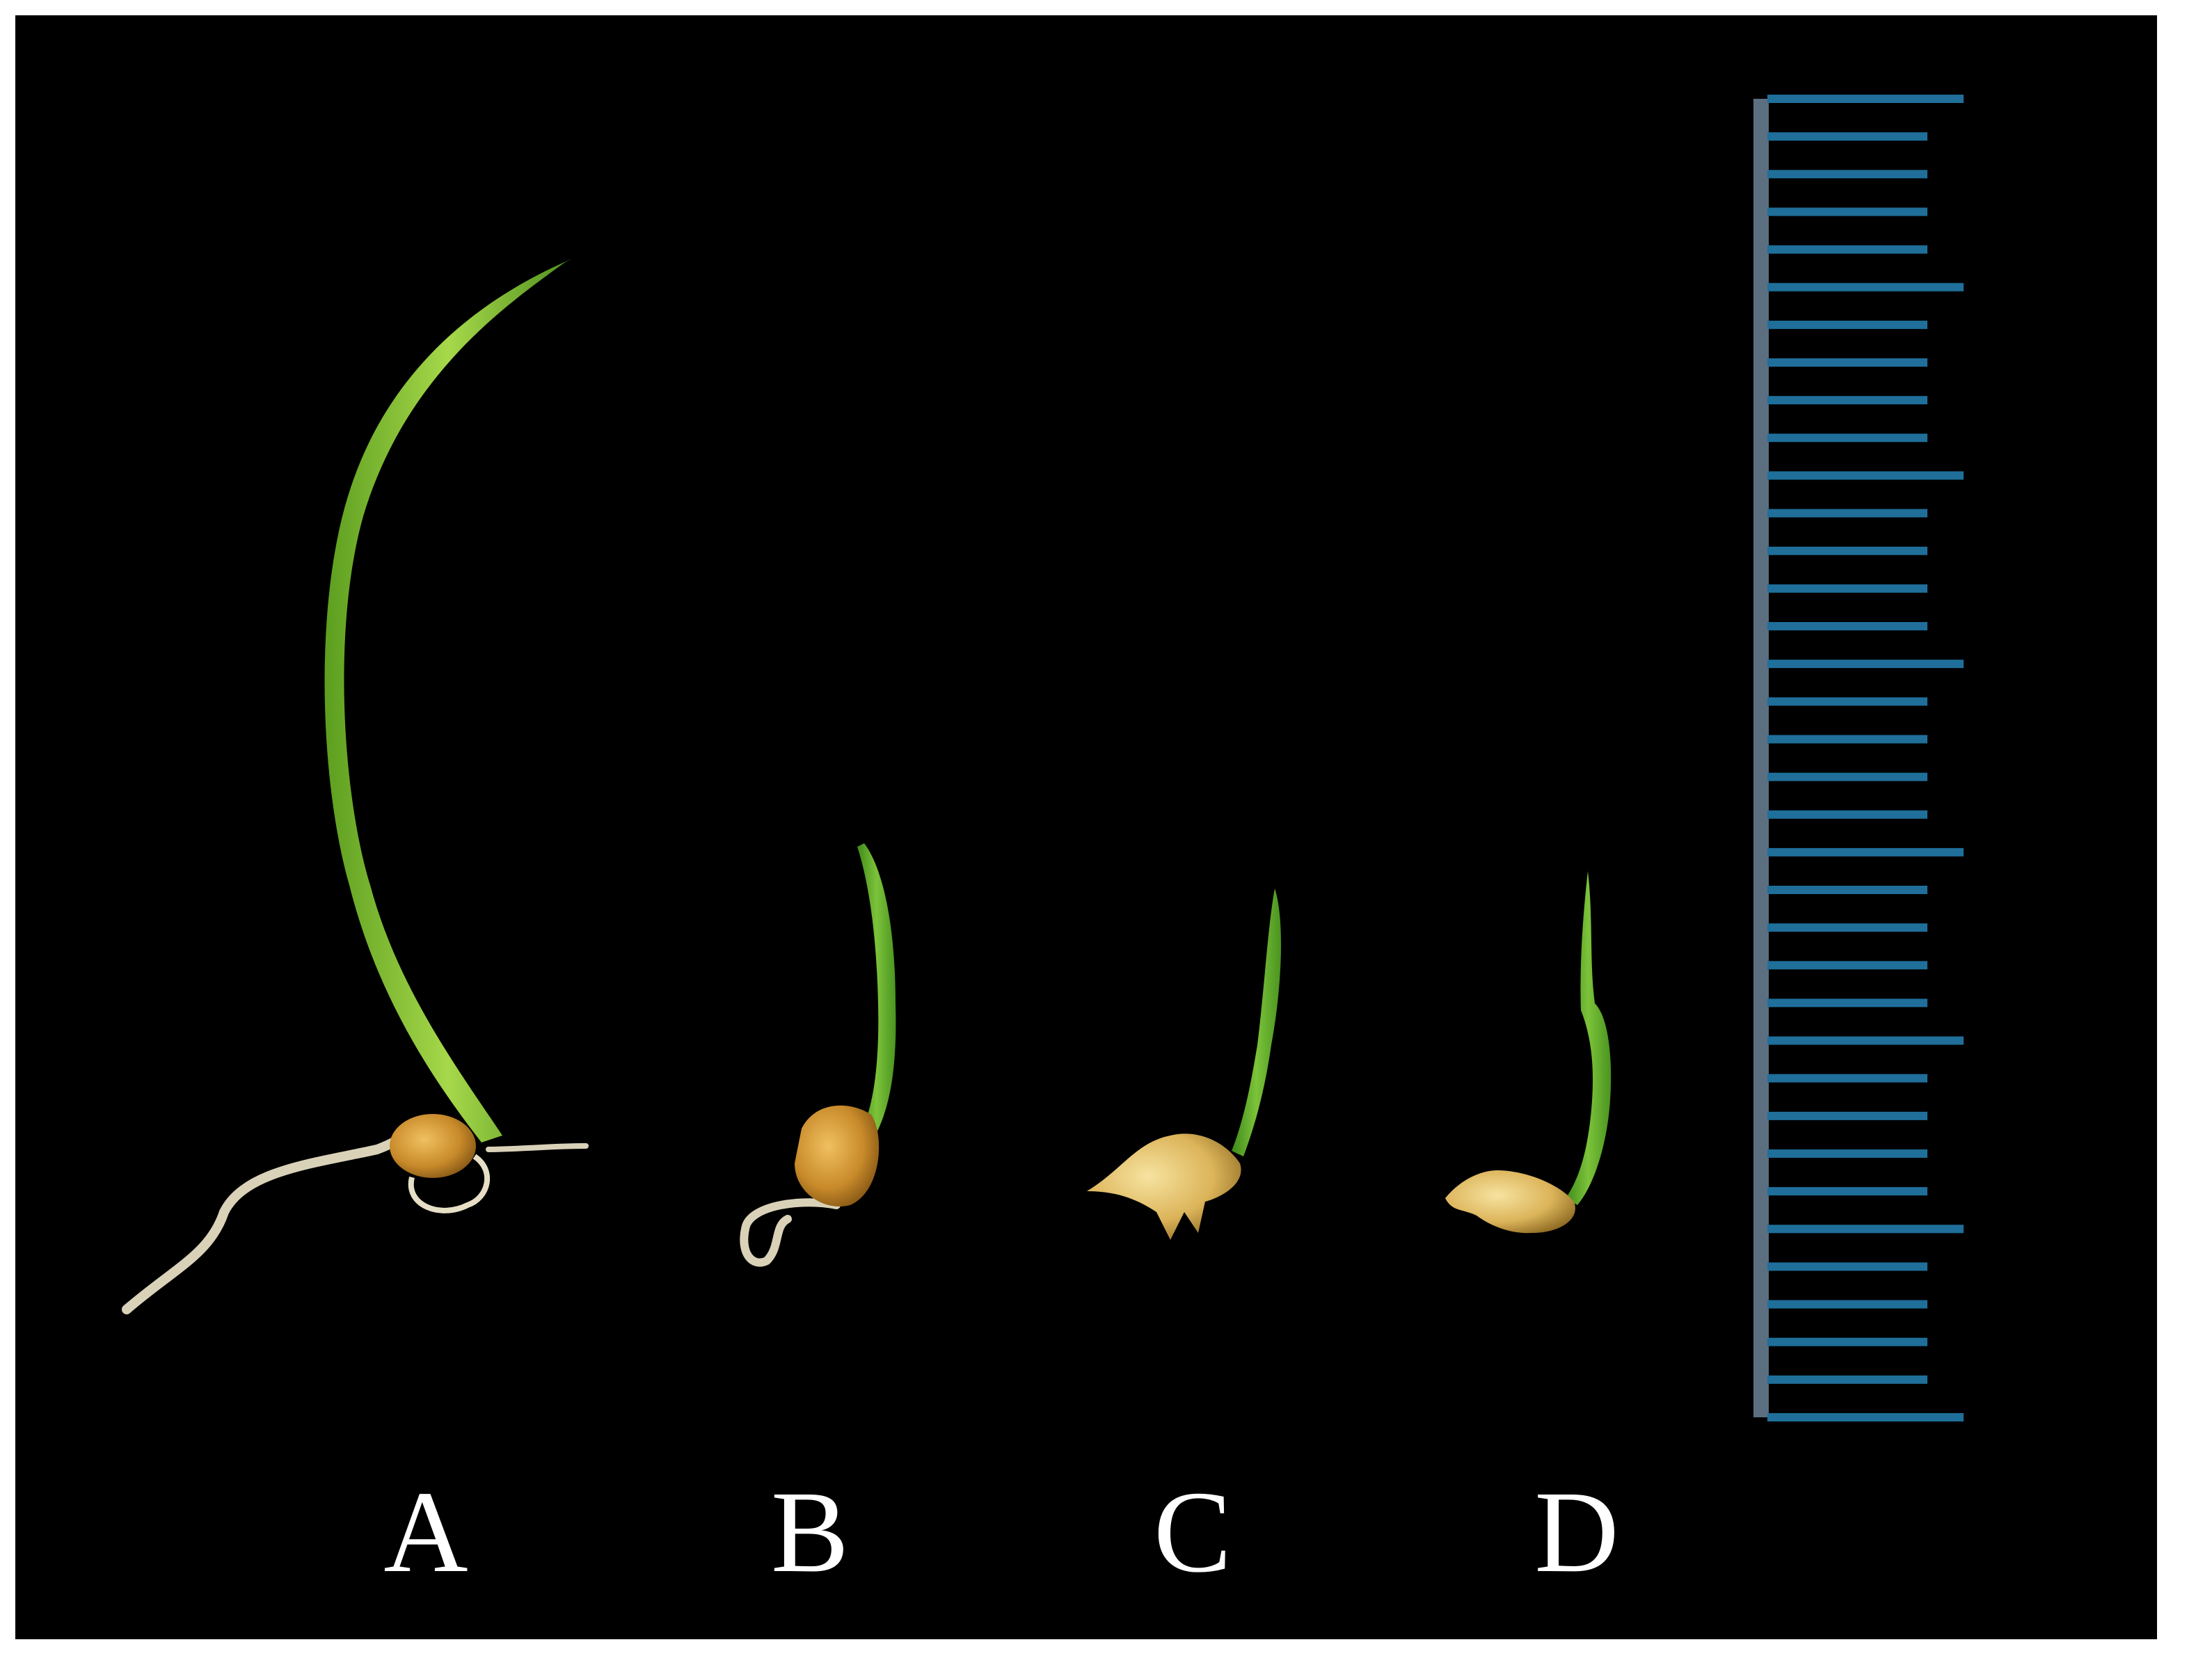  Describe the element at coordinates (1184, 1064) in the screenshot. I see `seedling-c` at that location.